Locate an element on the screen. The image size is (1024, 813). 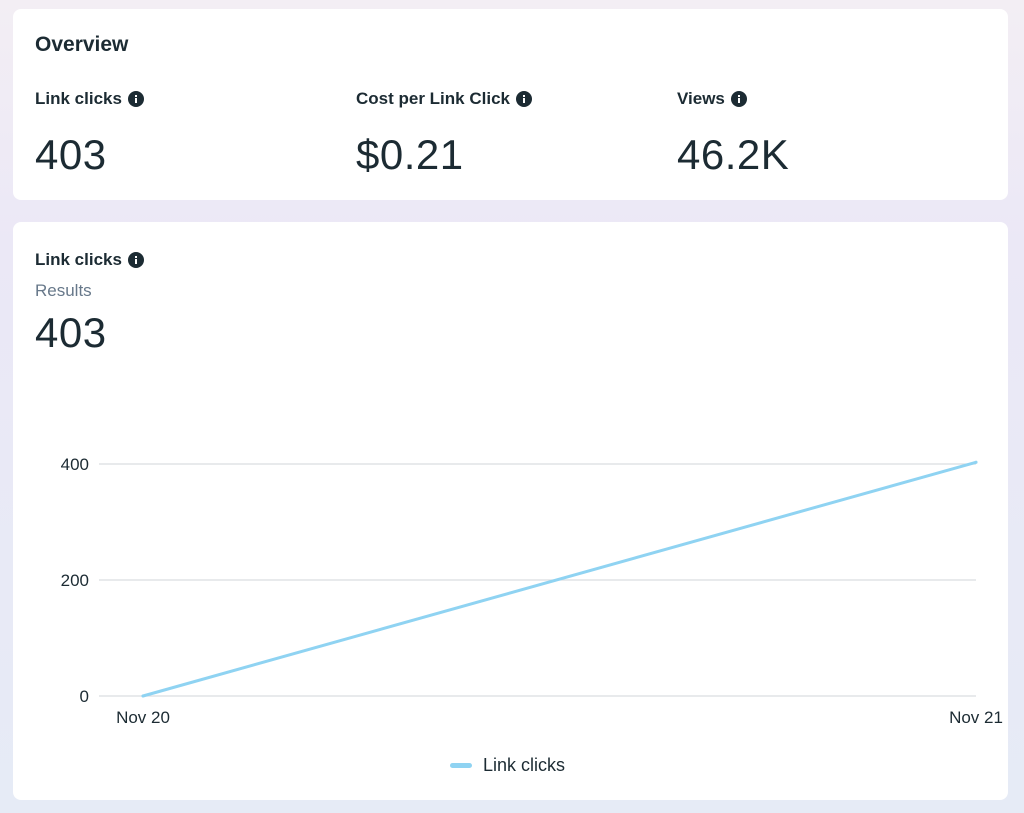
metric-link-clicks: Link clicks 403 is located at coordinates (89, 133).